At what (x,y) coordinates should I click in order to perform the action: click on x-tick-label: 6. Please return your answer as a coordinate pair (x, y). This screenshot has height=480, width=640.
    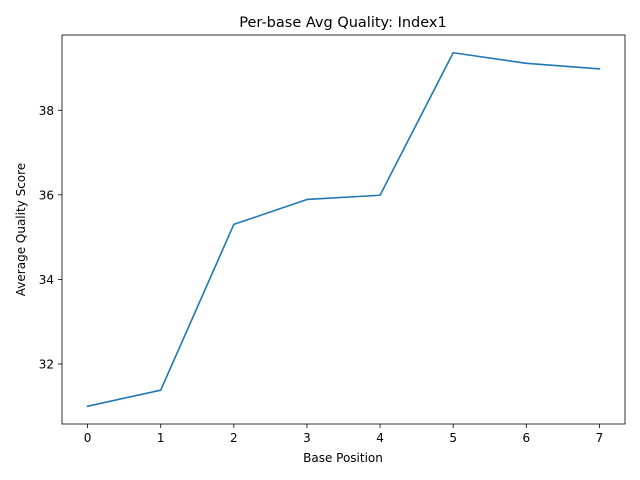
    Looking at the image, I should click on (526, 438).